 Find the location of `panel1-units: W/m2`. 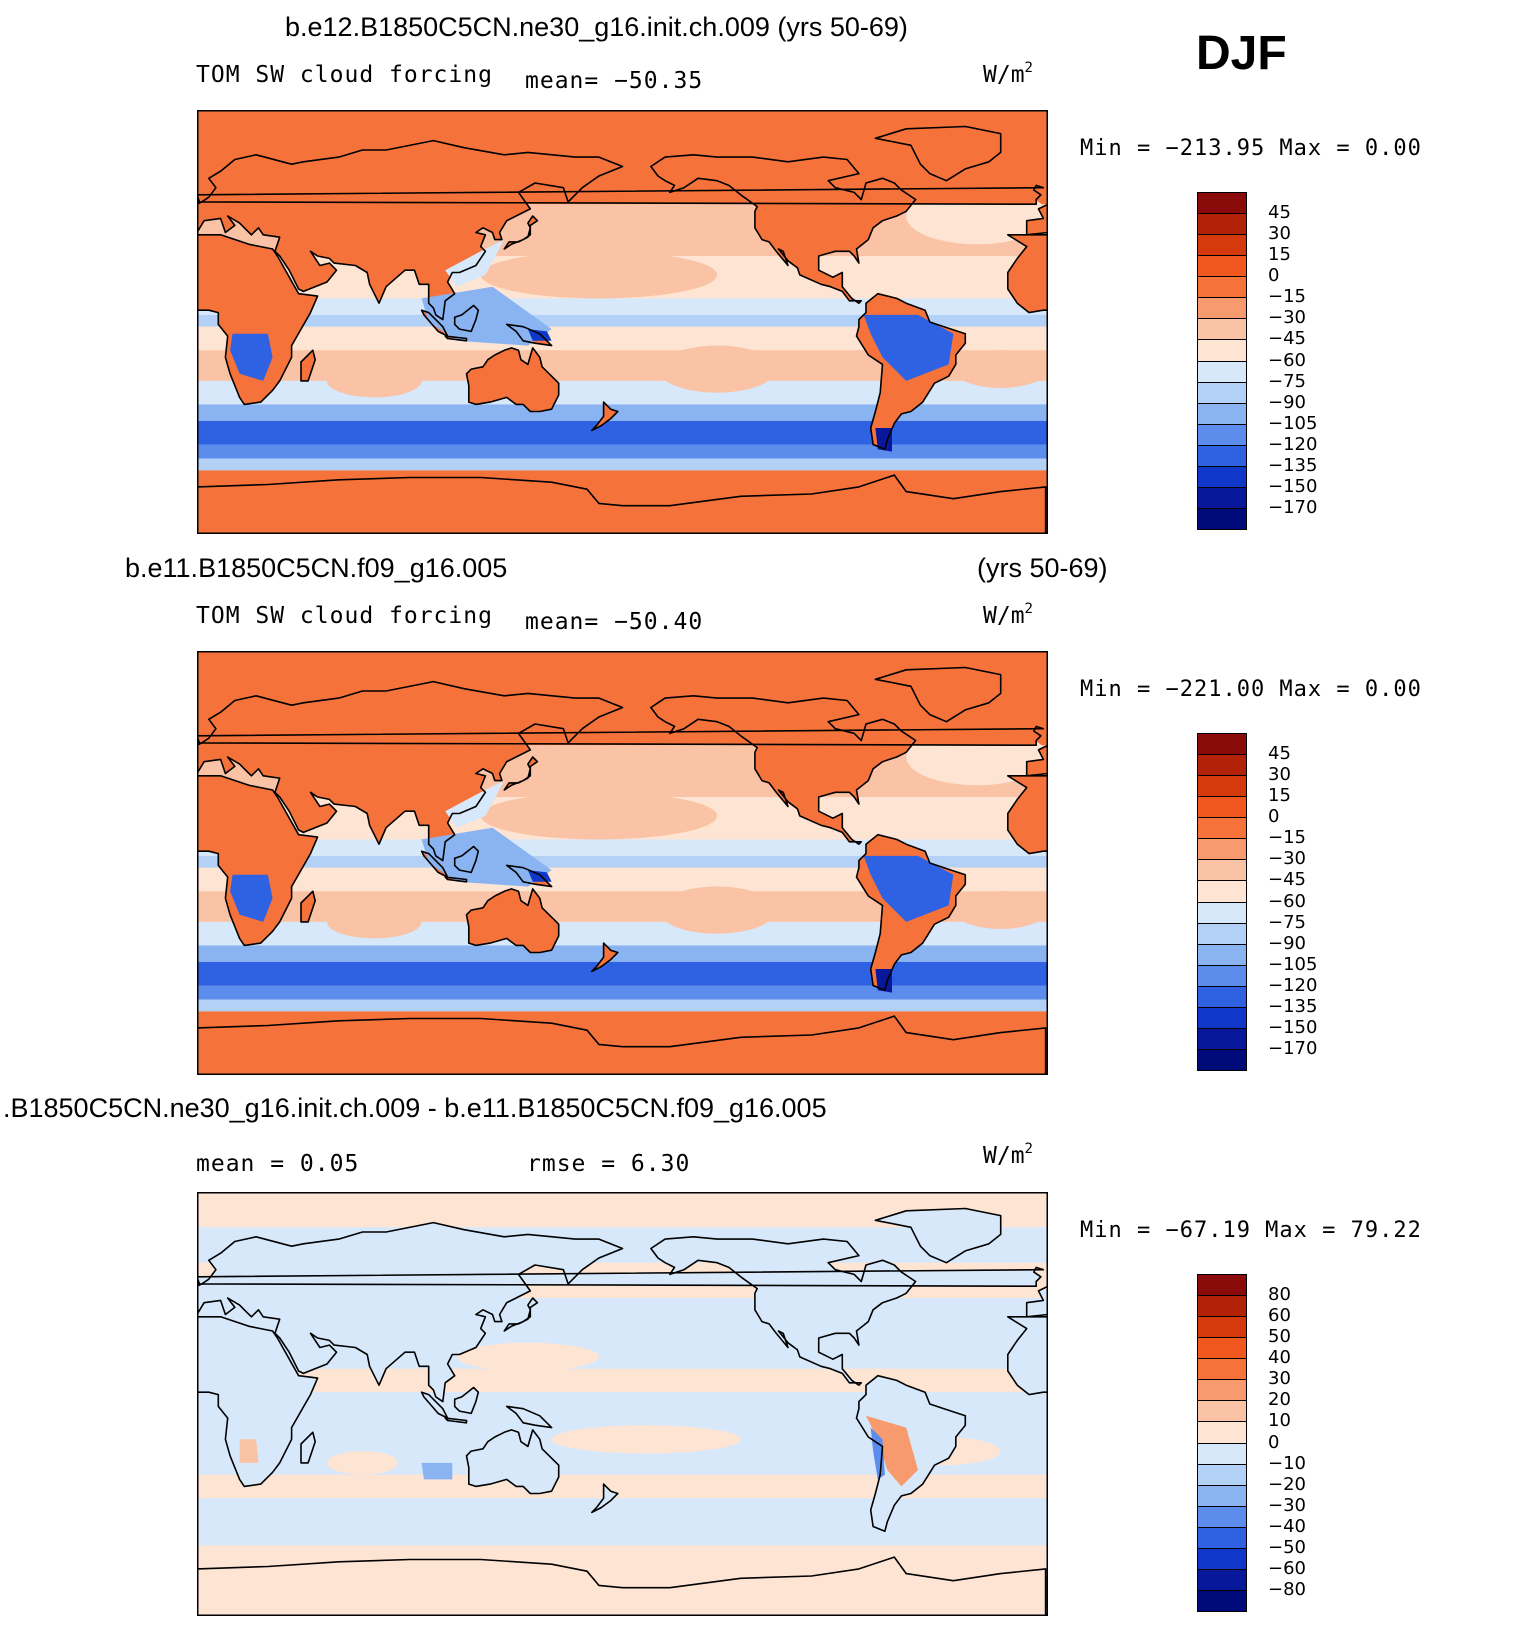

panel1-units: W/m2 is located at coordinates (1008, 74).